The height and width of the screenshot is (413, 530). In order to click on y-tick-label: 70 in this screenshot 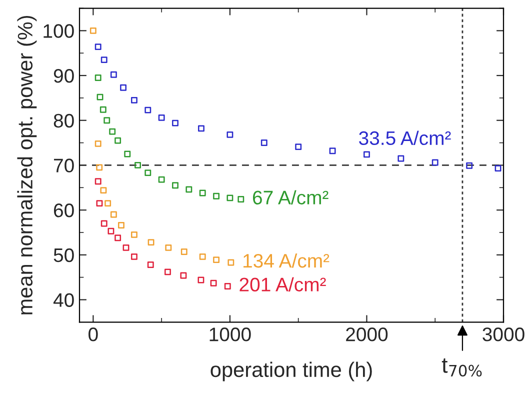, I will do `click(64, 165)`.